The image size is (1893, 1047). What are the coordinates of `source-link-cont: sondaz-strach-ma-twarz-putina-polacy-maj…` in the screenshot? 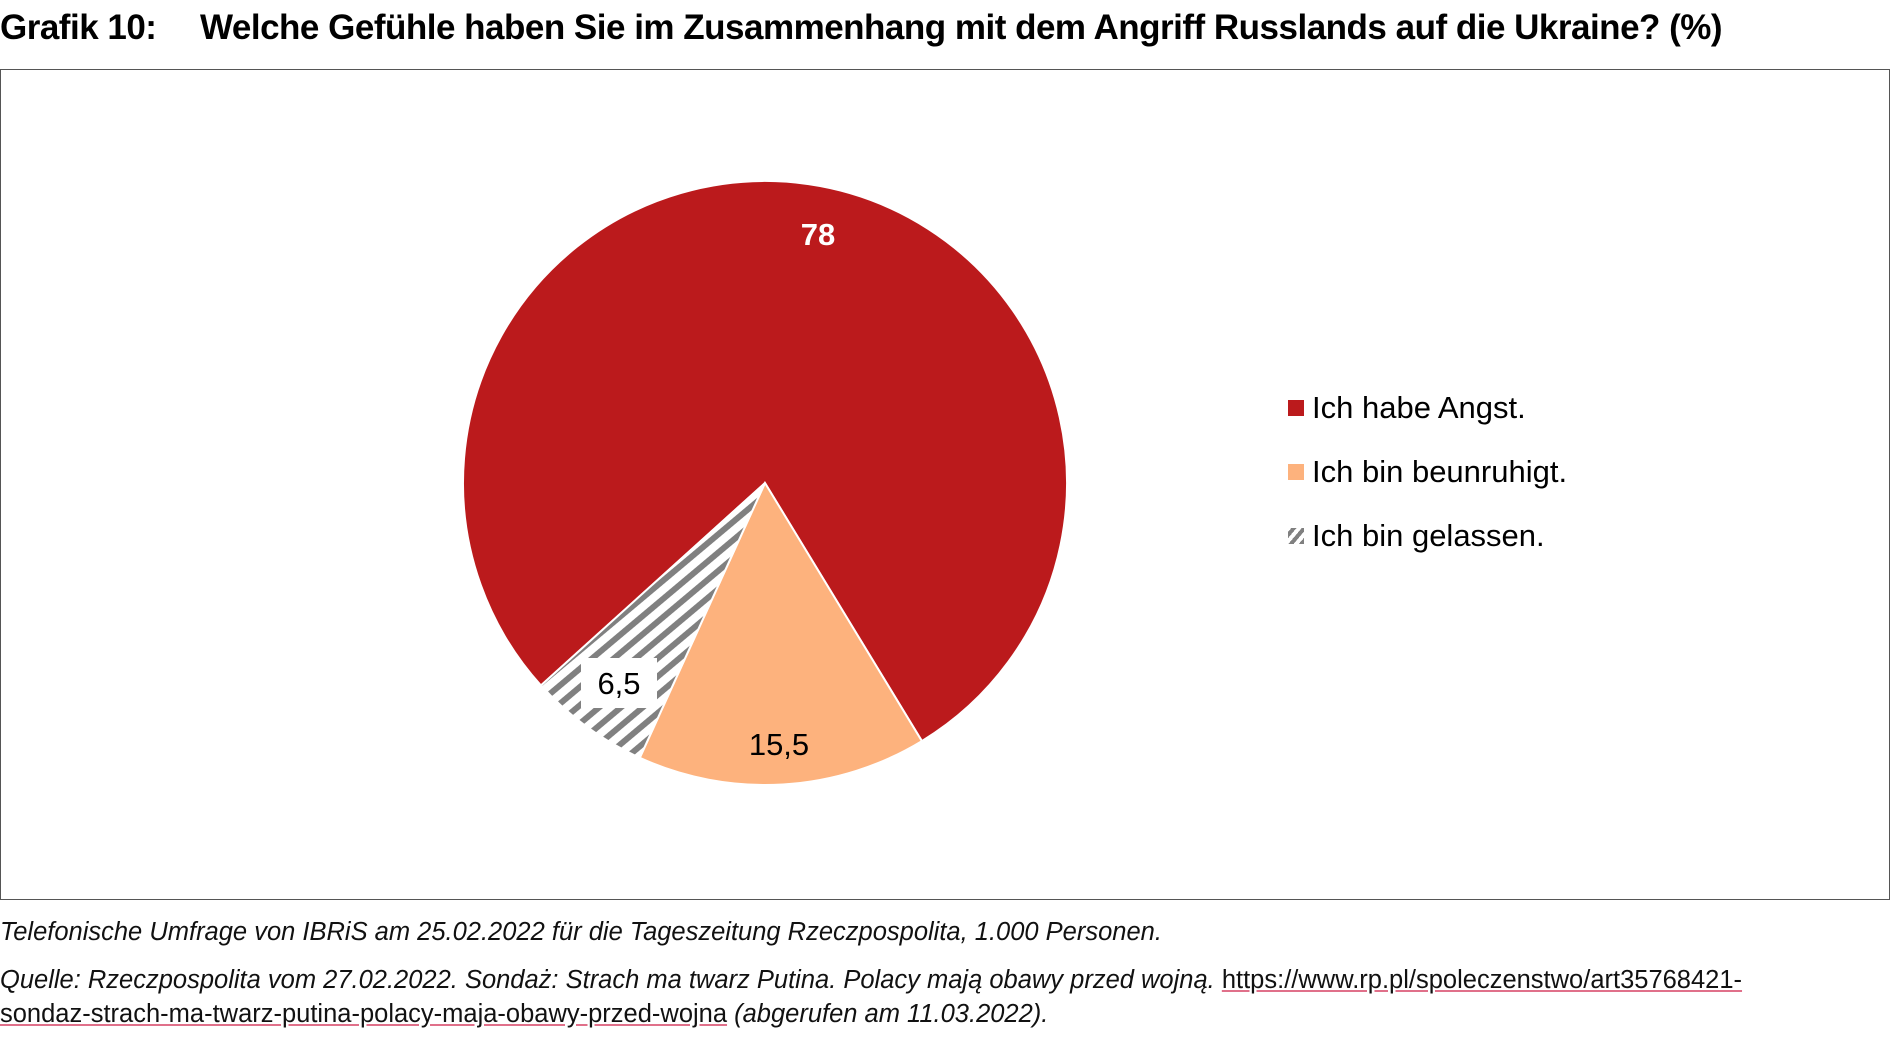 It's located at (364, 1014).